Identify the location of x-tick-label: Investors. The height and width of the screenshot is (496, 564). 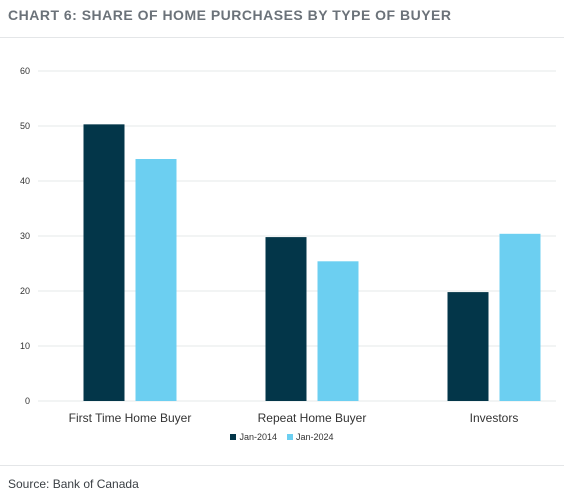
(494, 418).